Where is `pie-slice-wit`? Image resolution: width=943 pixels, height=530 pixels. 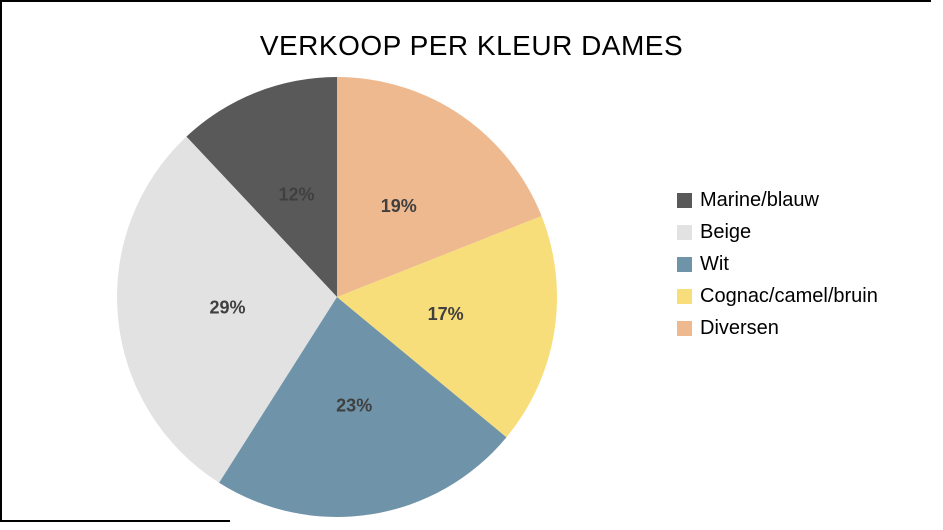 pie-slice-wit is located at coordinates (363, 407).